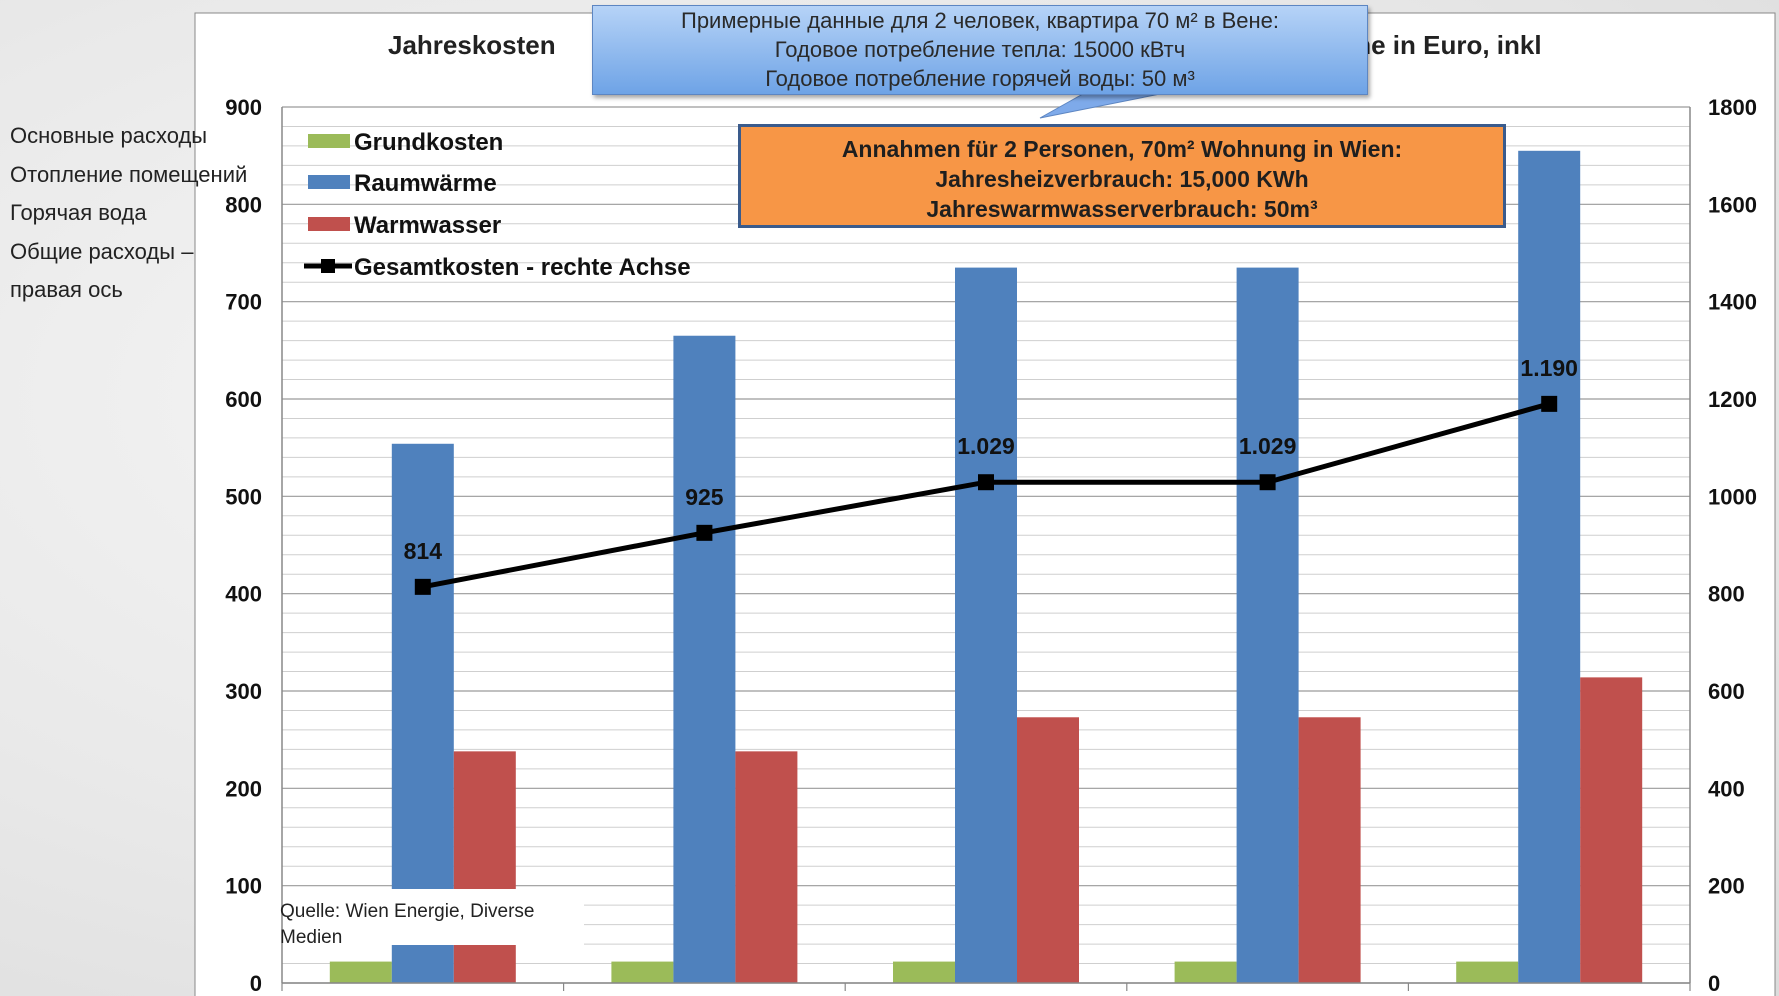 This screenshot has height=996, width=1779. What do you see at coordinates (1726, 691) in the screenshot?
I see `y-tick-right: 600` at bounding box center [1726, 691].